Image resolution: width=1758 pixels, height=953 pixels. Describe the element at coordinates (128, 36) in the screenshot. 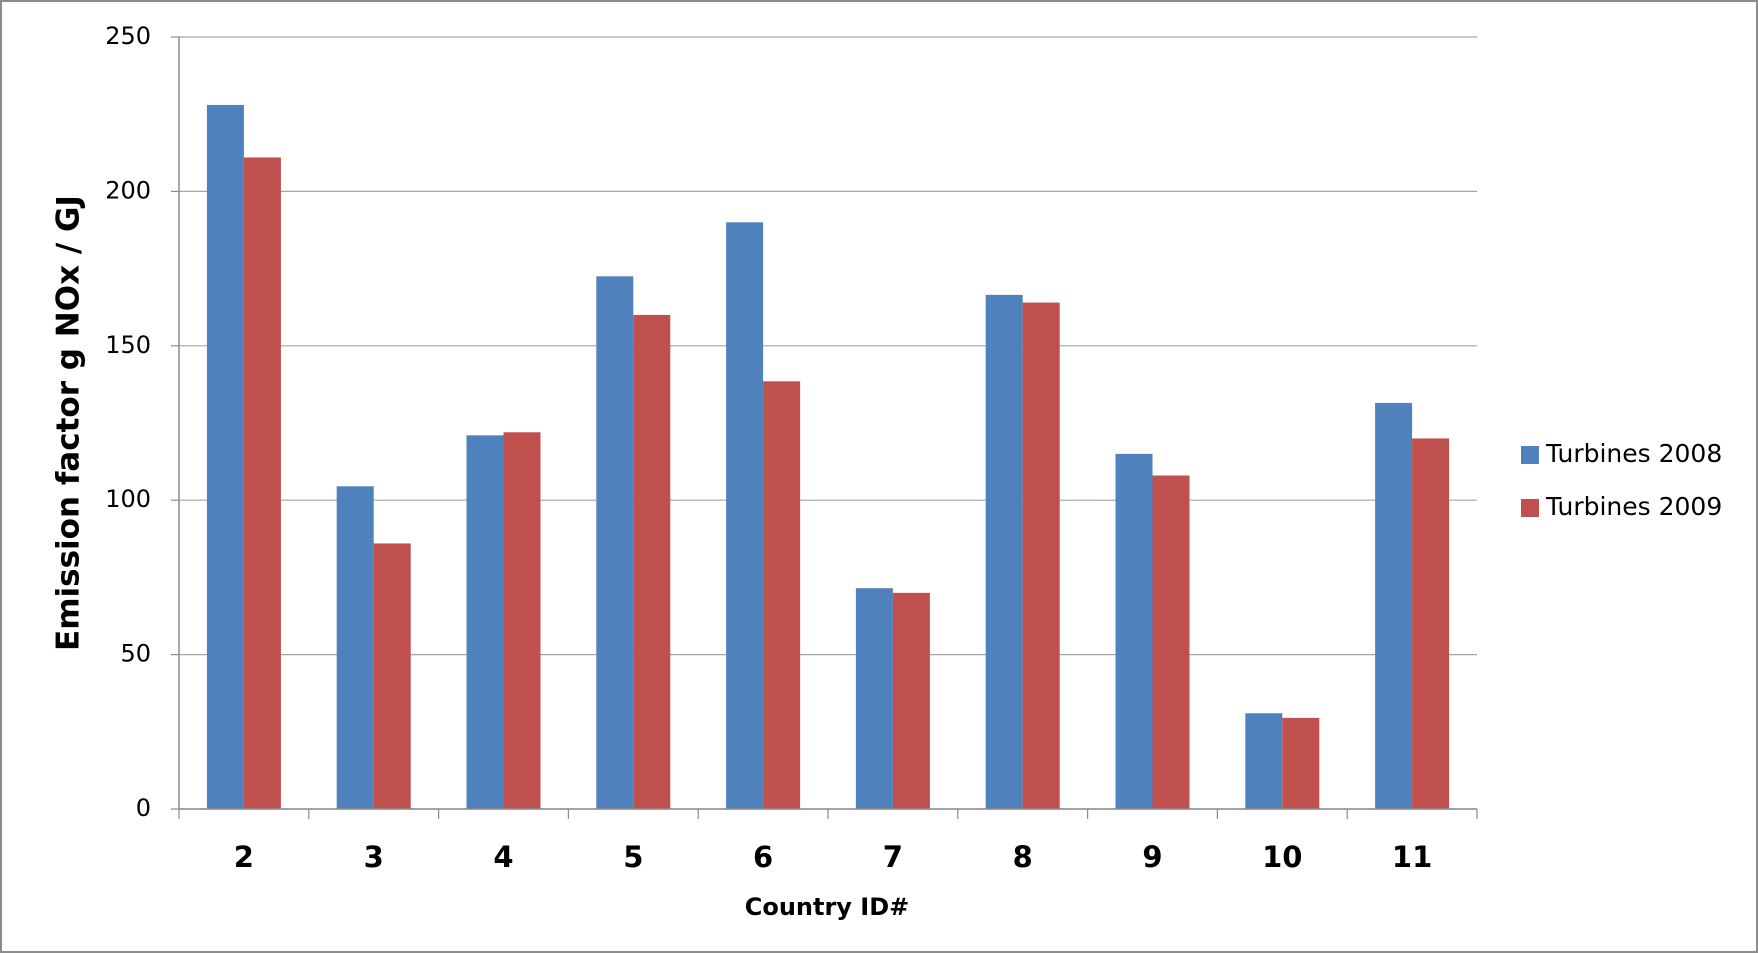

I see `y-tick-label: 250` at that location.